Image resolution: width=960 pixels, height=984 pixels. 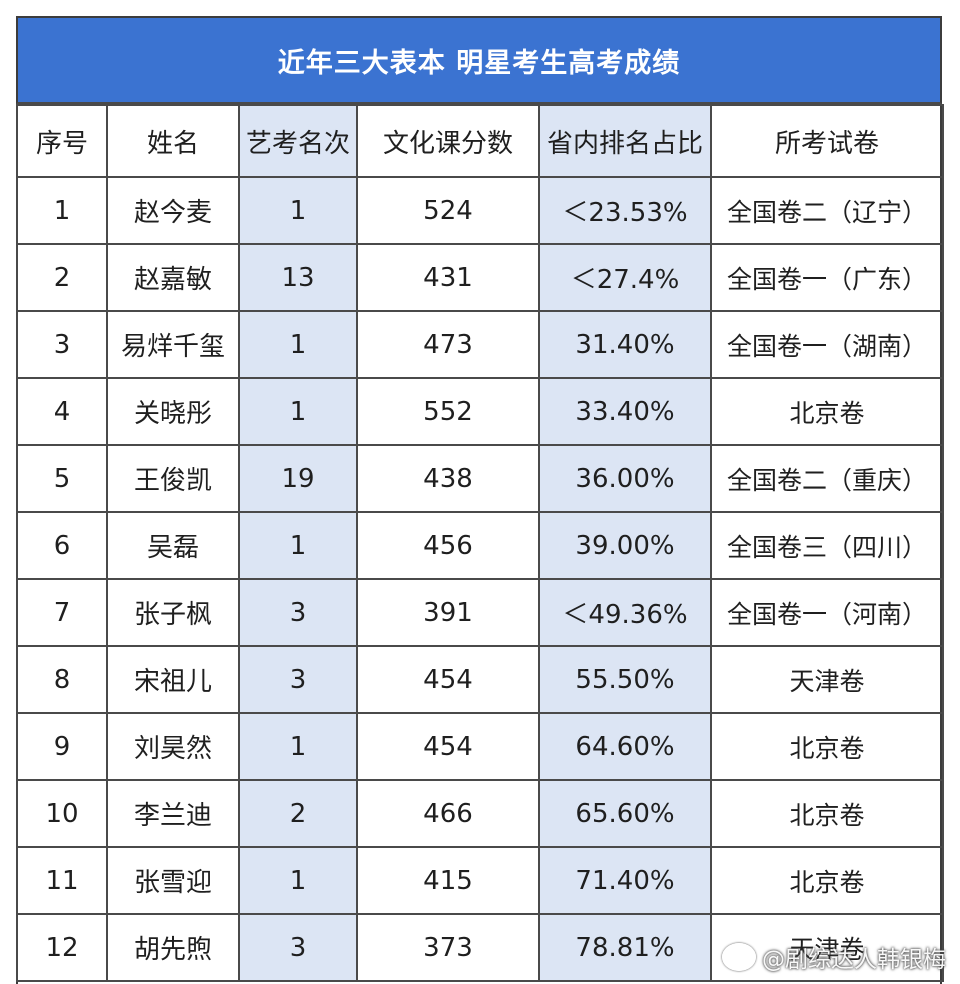 I want to click on header-no: 序号, so click(x=62, y=141).